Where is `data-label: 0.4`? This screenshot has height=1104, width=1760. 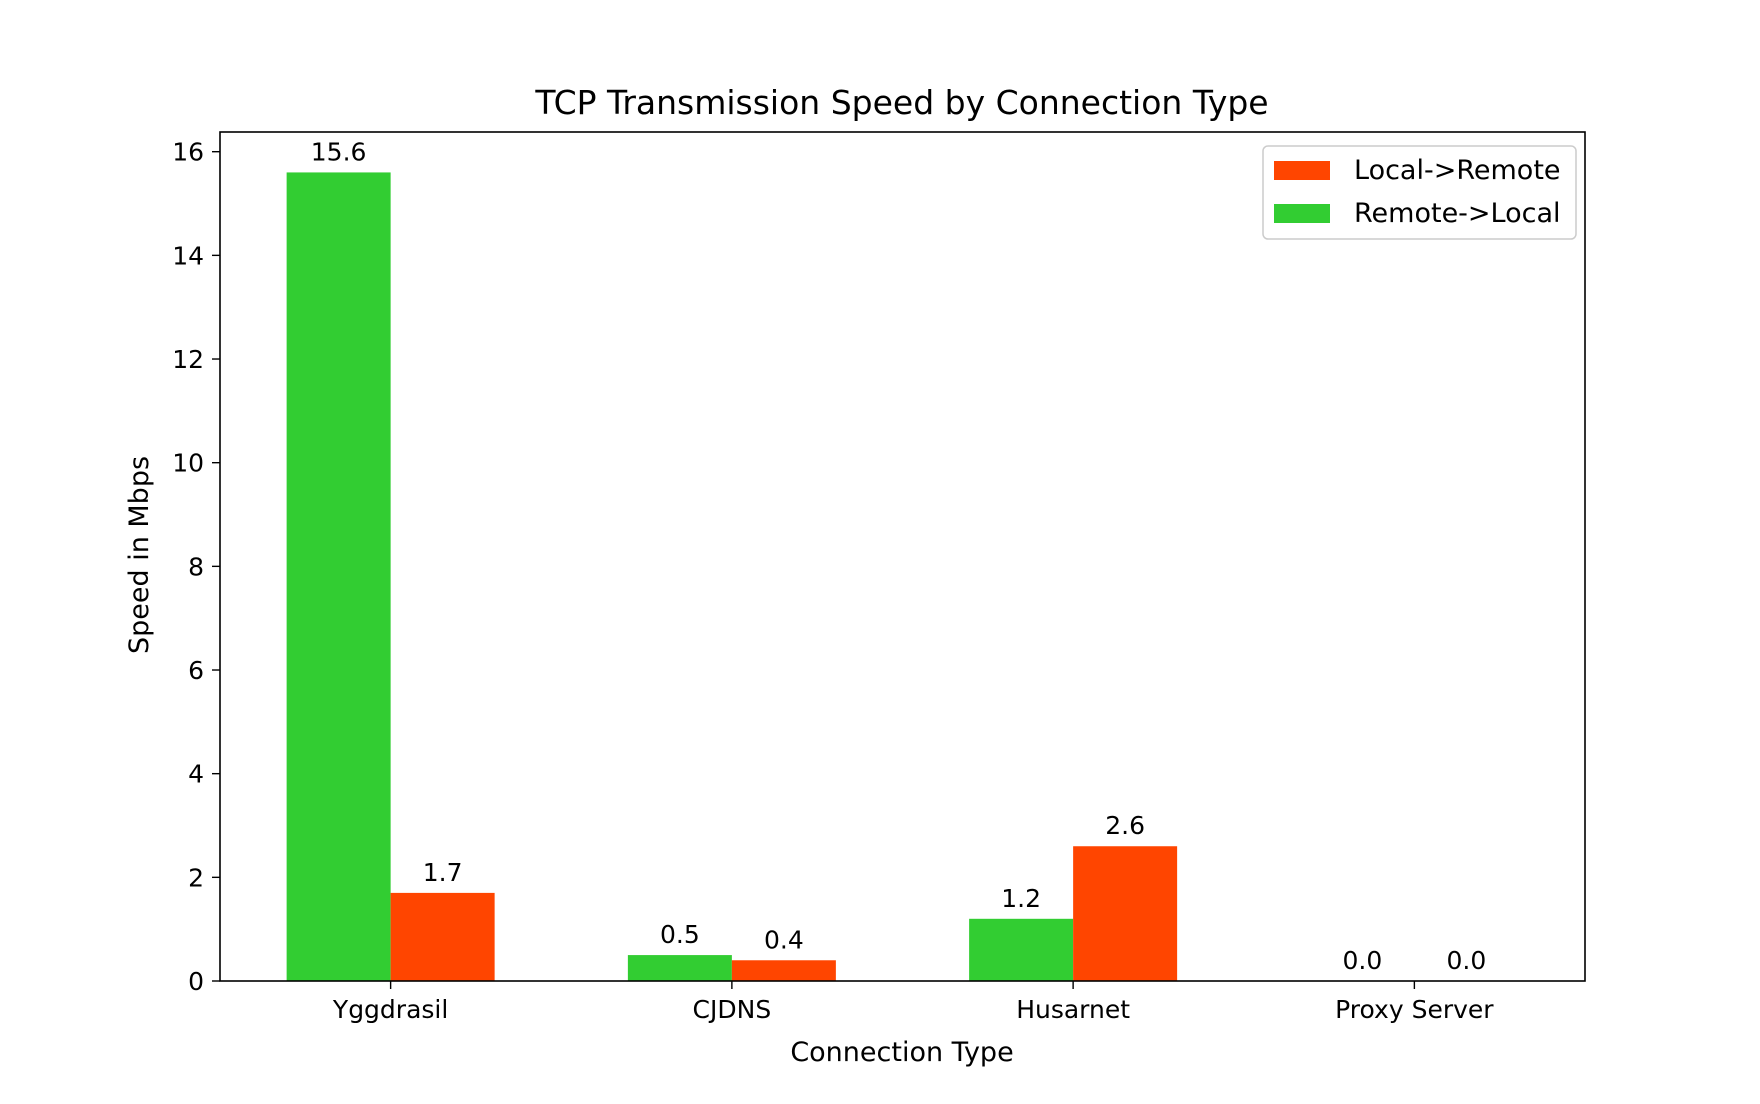
data-label: 0.4 is located at coordinates (784, 939).